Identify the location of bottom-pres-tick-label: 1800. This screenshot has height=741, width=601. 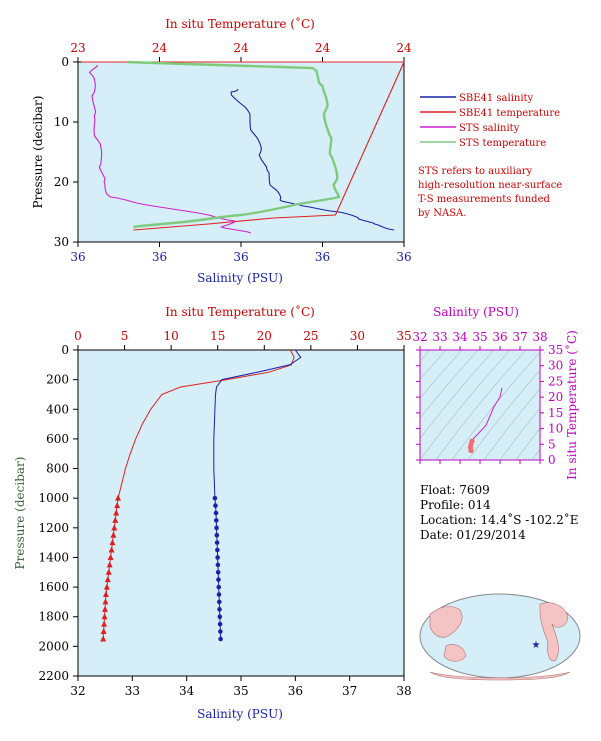
(53, 617).